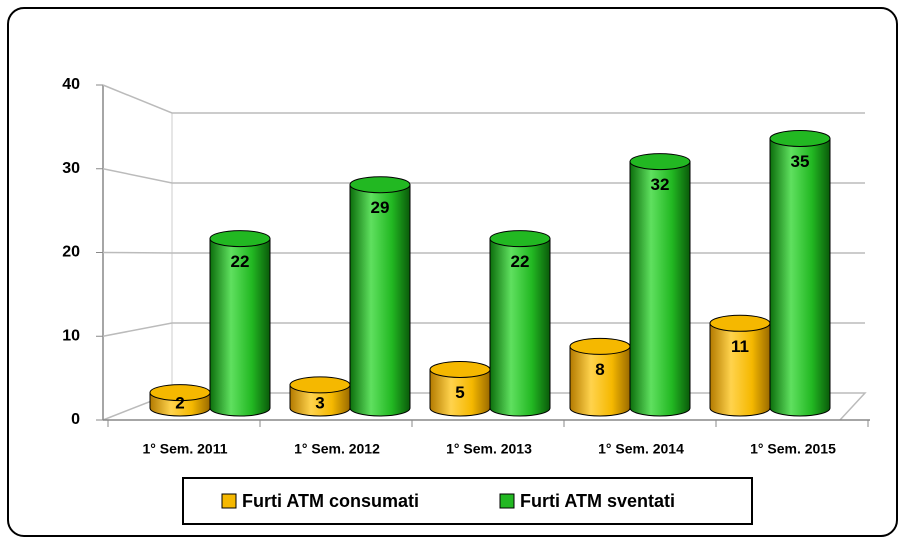  What do you see at coordinates (660, 184) in the screenshot?
I see `data-label: 32` at bounding box center [660, 184].